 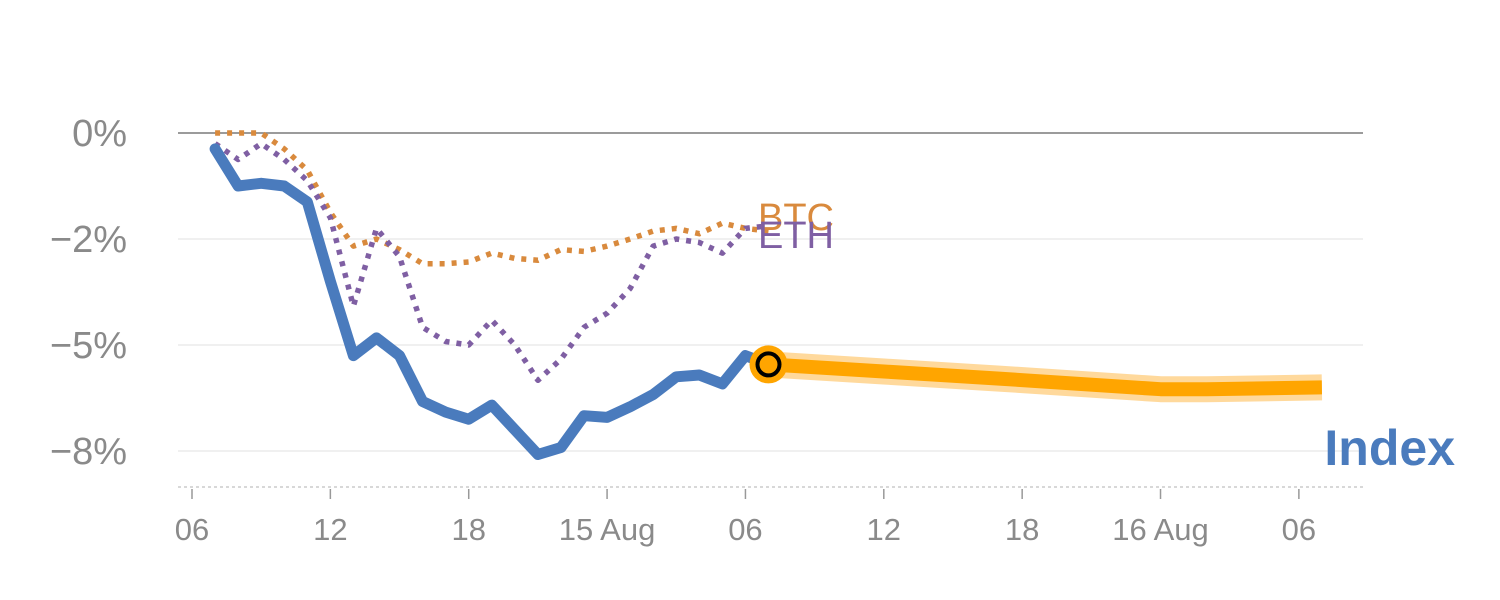 What do you see at coordinates (88, 346) in the screenshot?
I see `y-tick-label: −5%` at bounding box center [88, 346].